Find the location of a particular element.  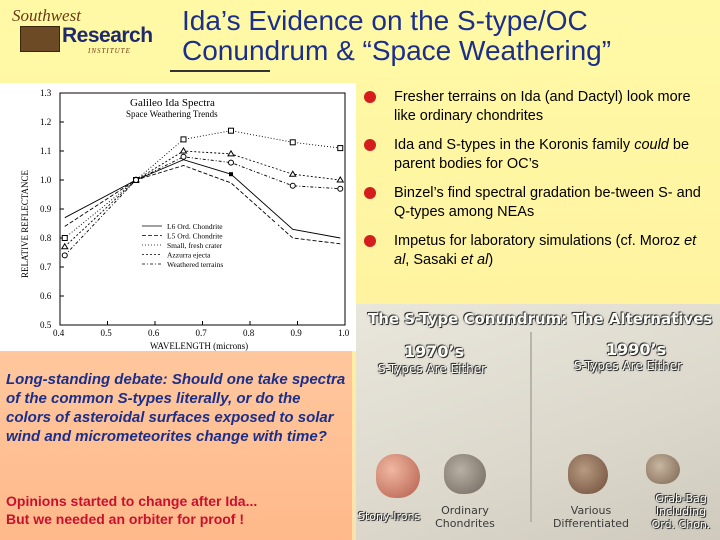

legend-label: Weathered terrains is located at coordinates (195, 264).